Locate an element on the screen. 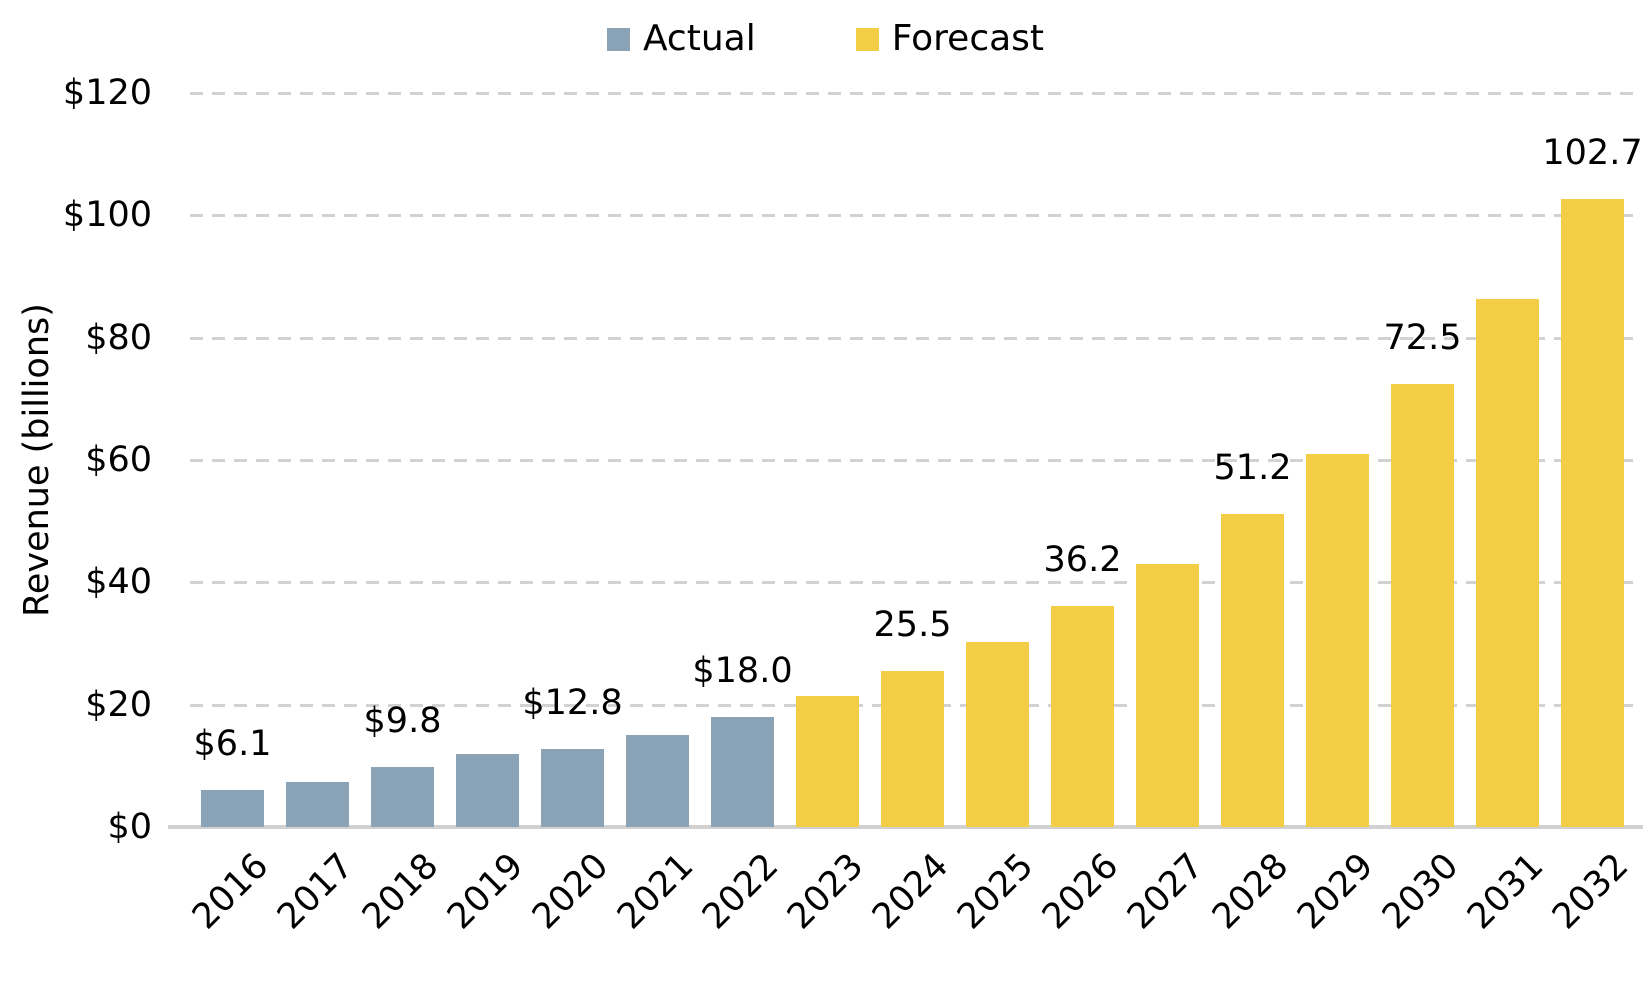 This screenshot has height=990, width=1651. y-tick-label-0: $0 is located at coordinates (129, 827).